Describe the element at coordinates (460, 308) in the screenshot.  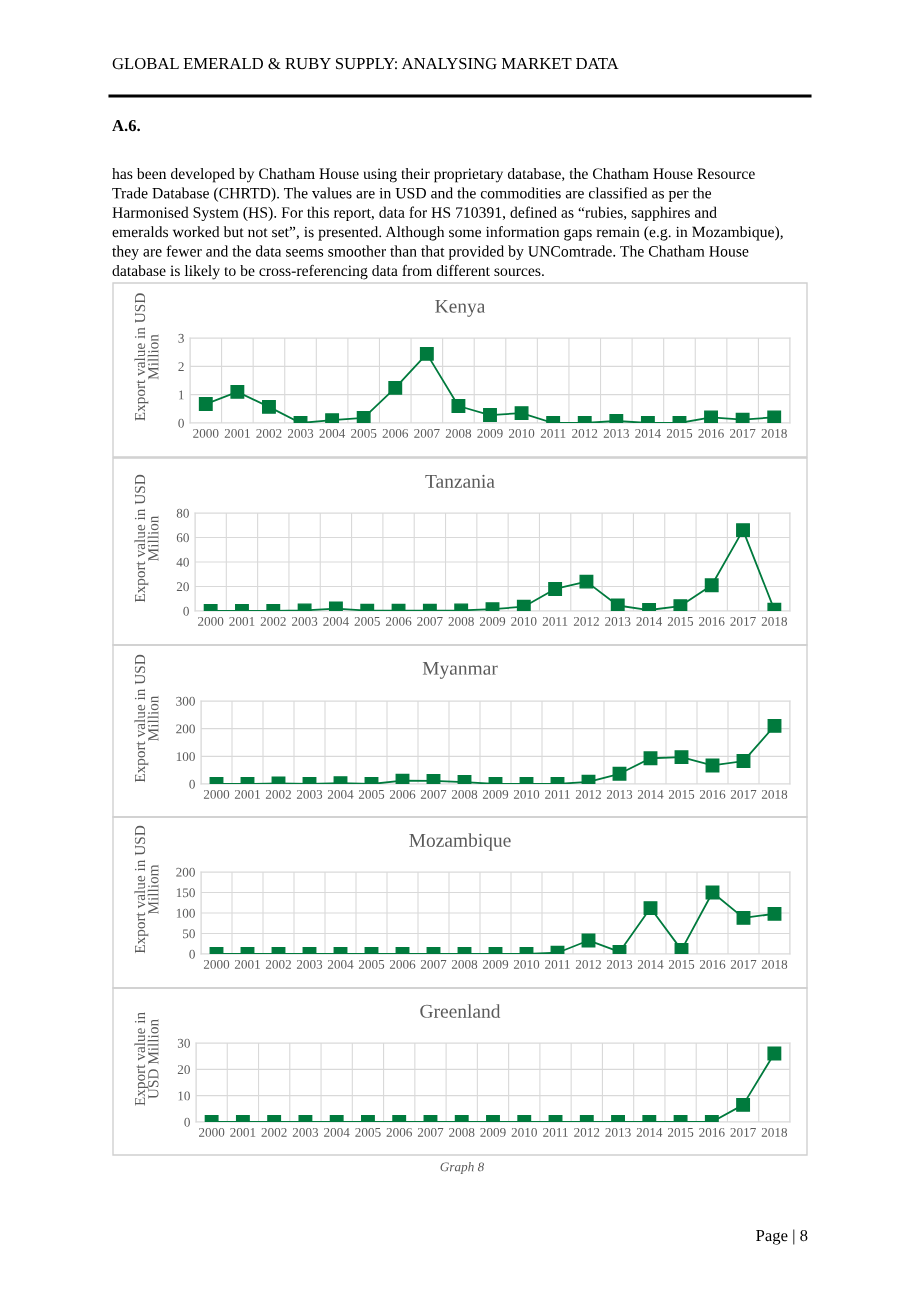
I see `chart-title: Kenya` at that location.